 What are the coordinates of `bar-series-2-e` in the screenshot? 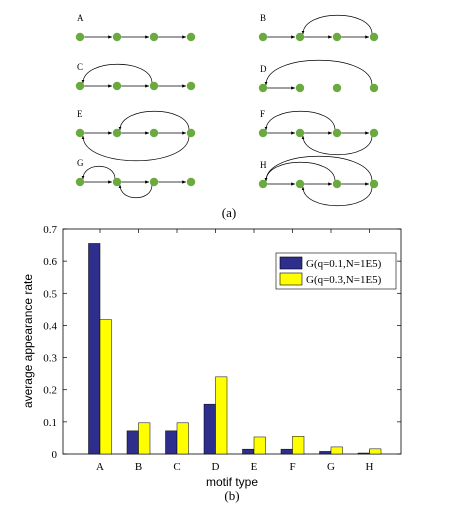 It's located at (259, 445).